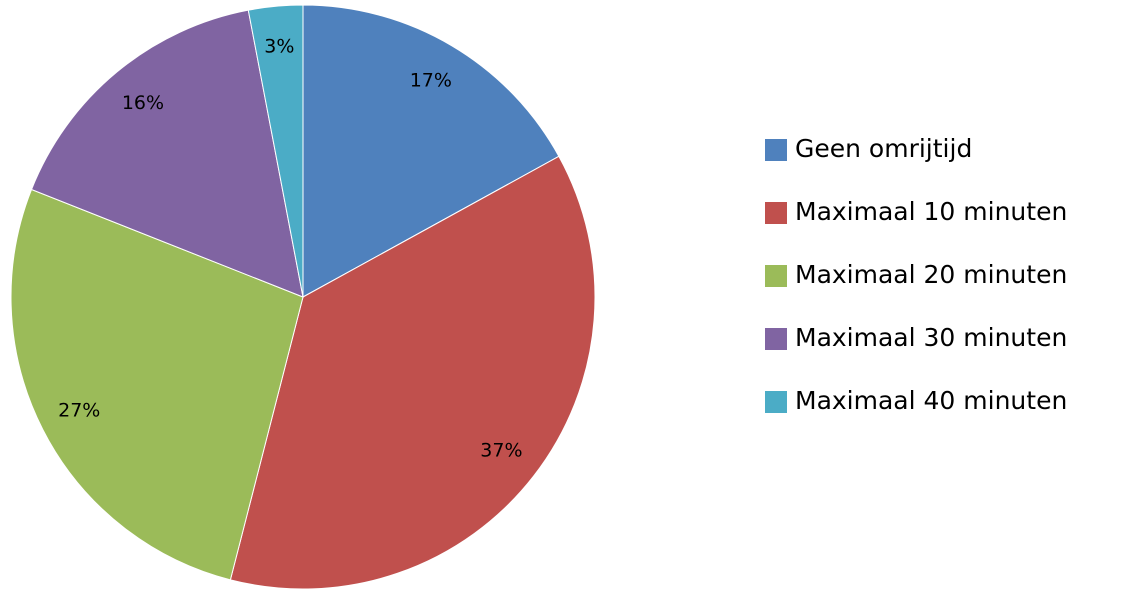 The width and height of the screenshot is (1122, 590). What do you see at coordinates (931, 274) in the screenshot?
I see `legend-label: Maximaal 20 minuten` at bounding box center [931, 274].